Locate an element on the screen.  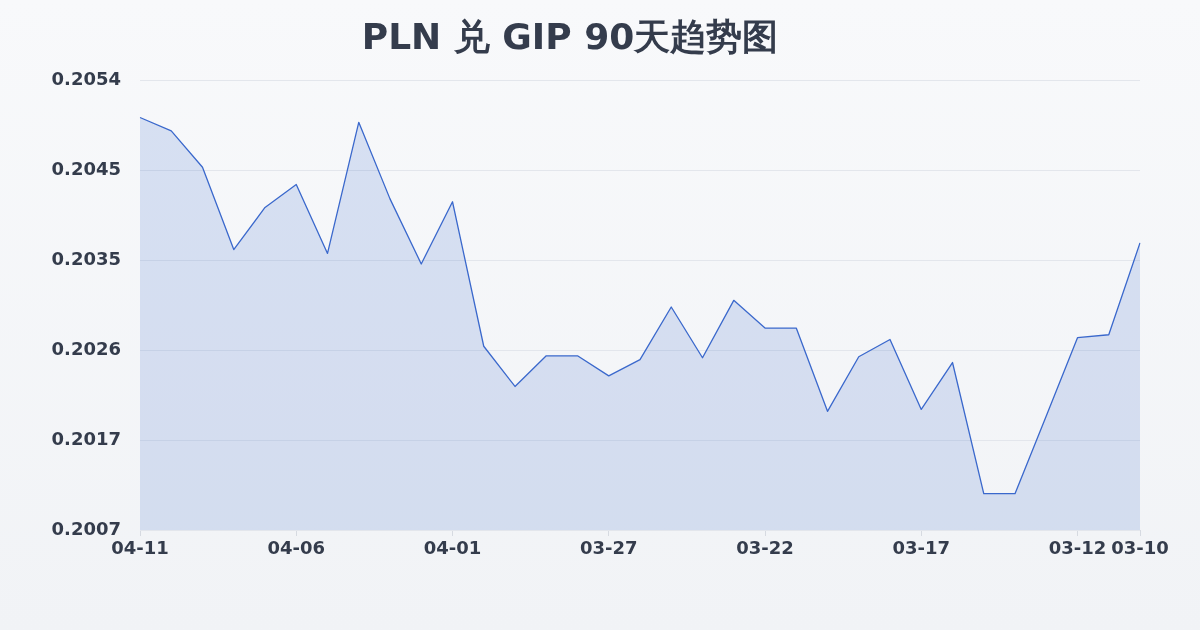
x-tick-label: 04-01 is located at coordinates (452, 548).